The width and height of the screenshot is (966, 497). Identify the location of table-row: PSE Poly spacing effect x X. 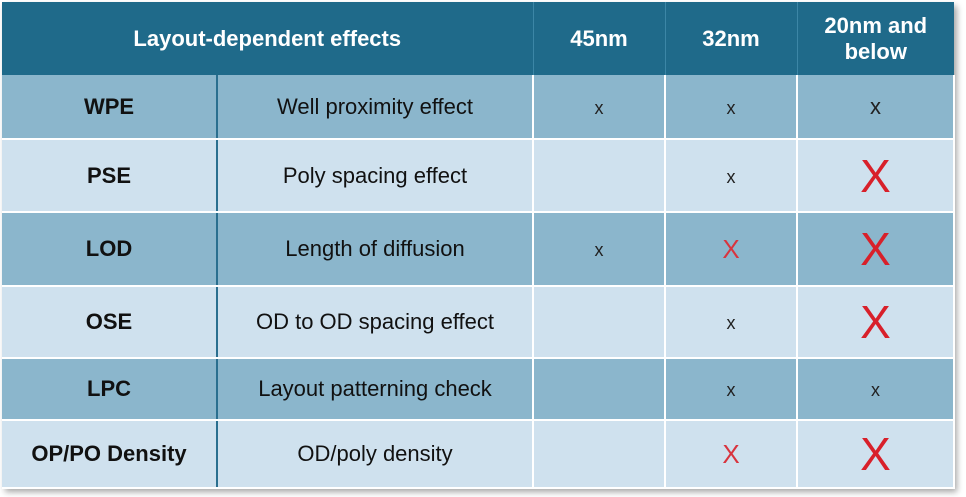
(479, 176).